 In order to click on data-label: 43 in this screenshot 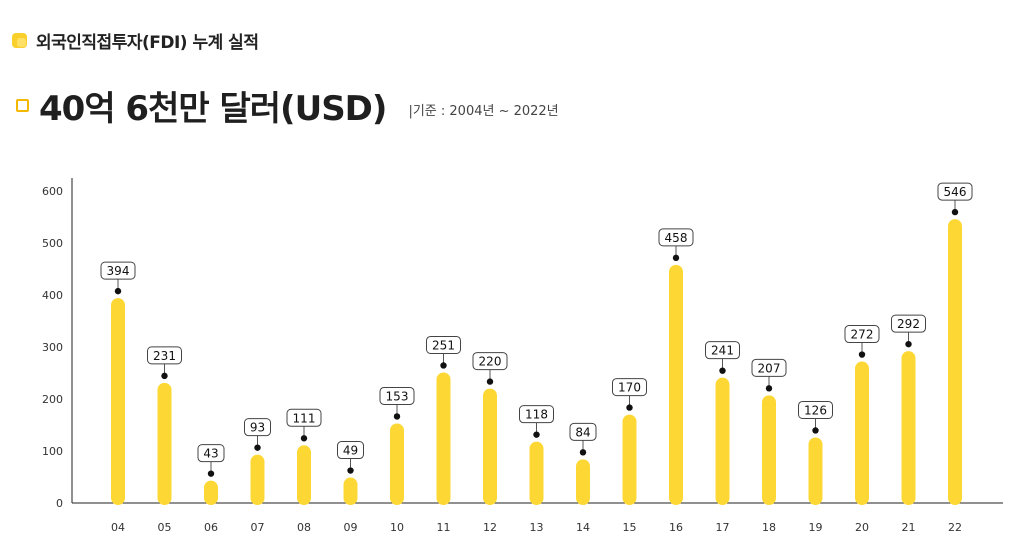, I will do `click(210, 454)`.